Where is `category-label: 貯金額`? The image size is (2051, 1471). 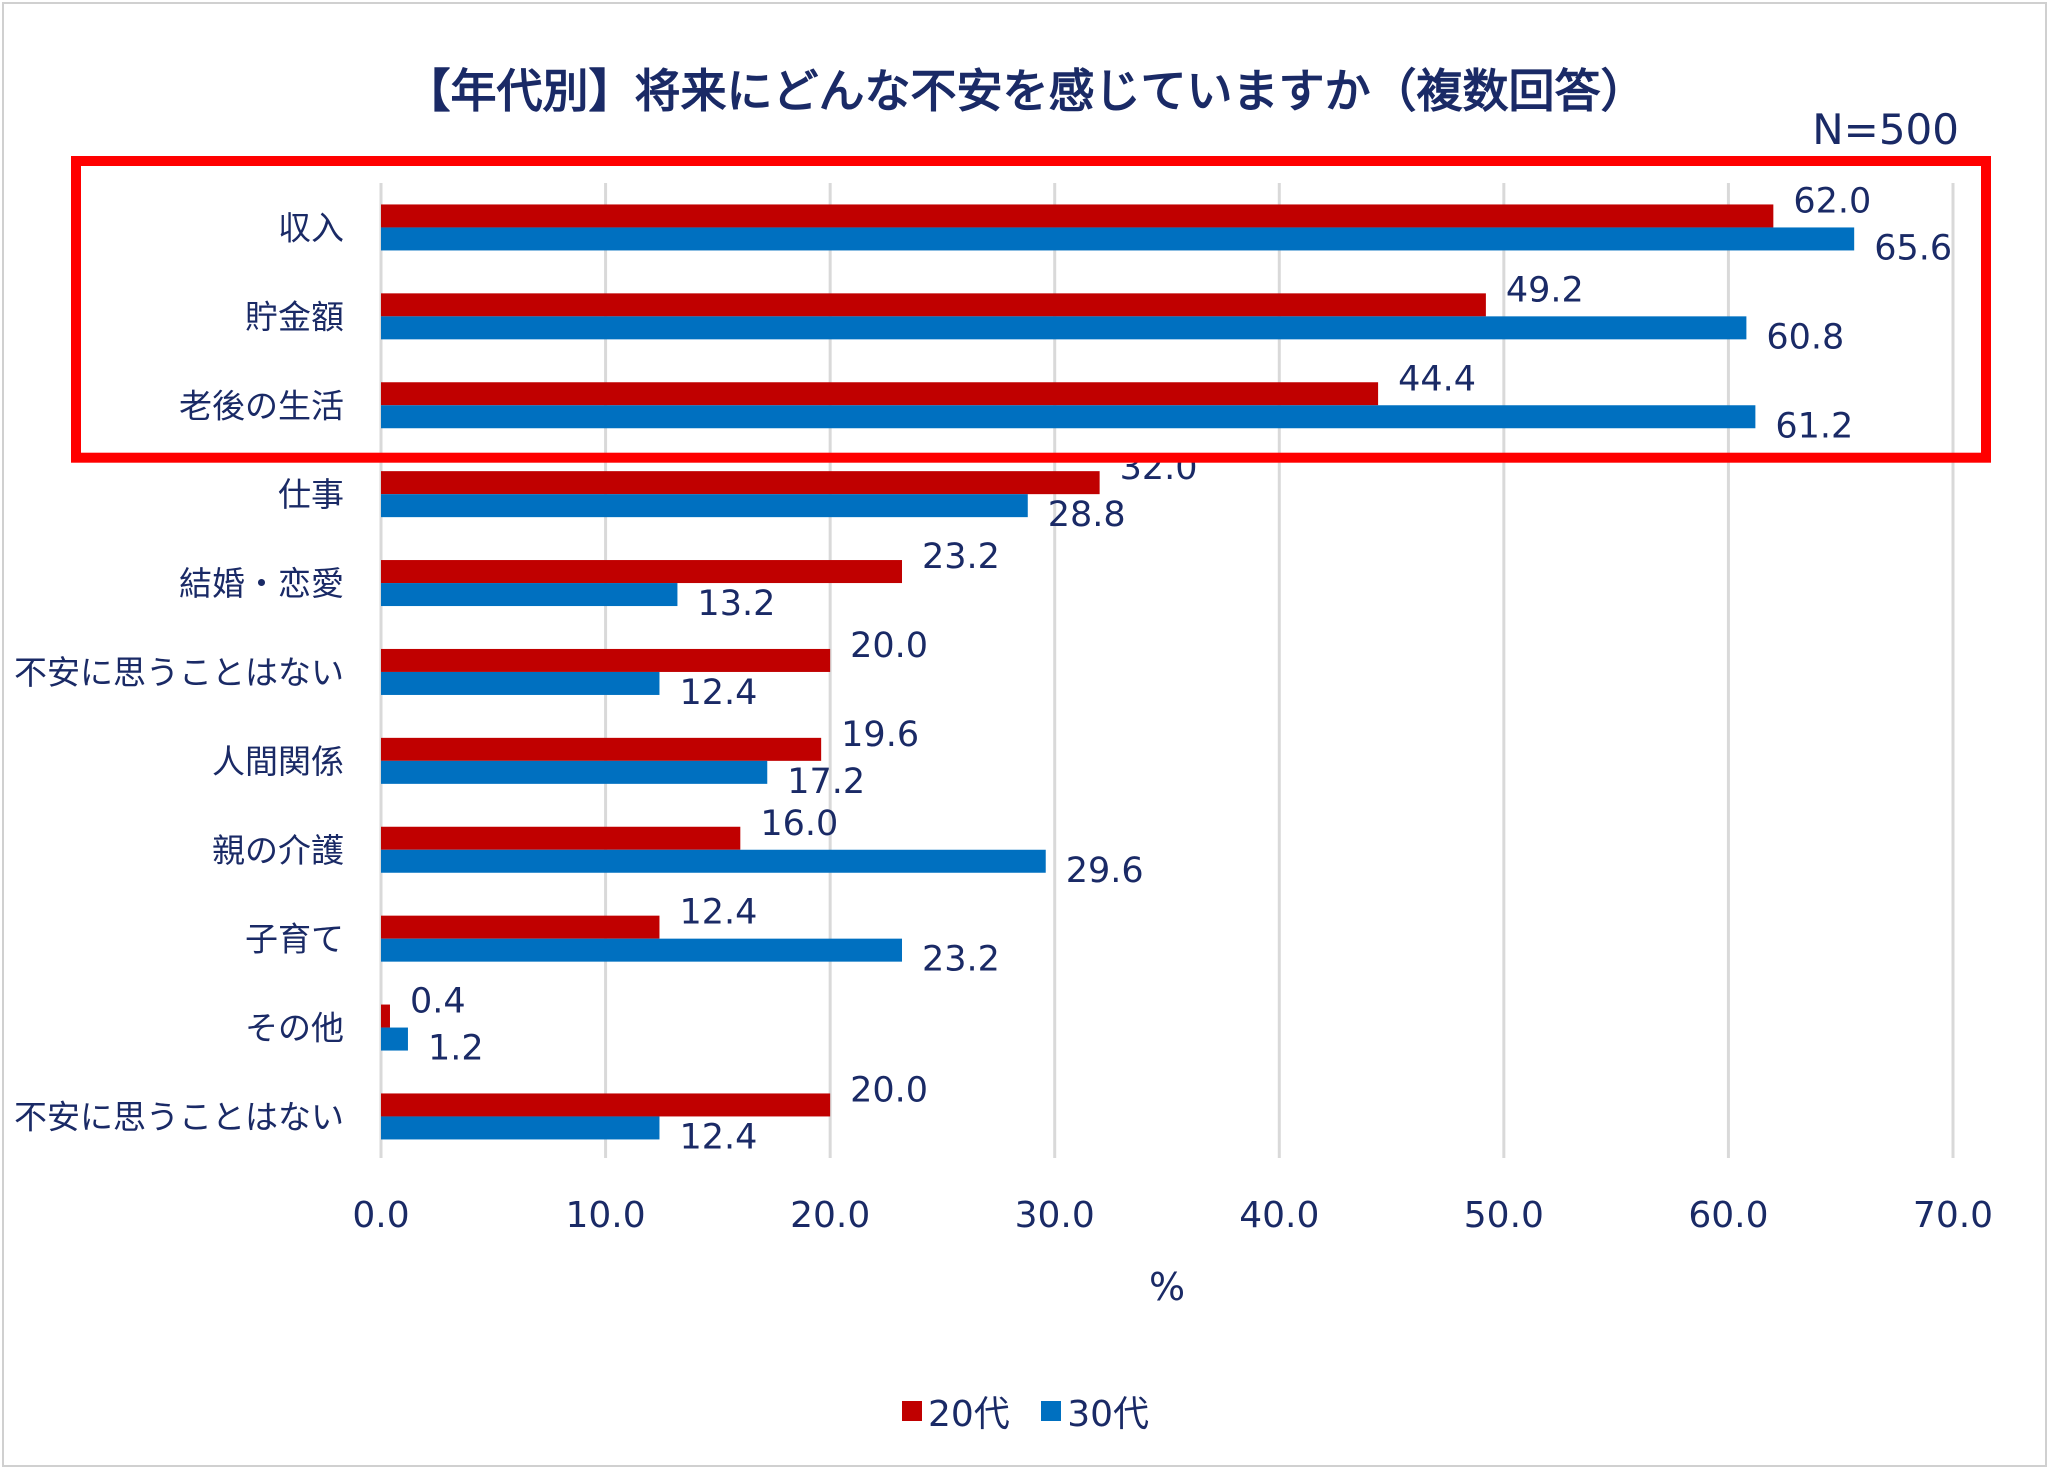 category-label: 貯金額 is located at coordinates (294, 316).